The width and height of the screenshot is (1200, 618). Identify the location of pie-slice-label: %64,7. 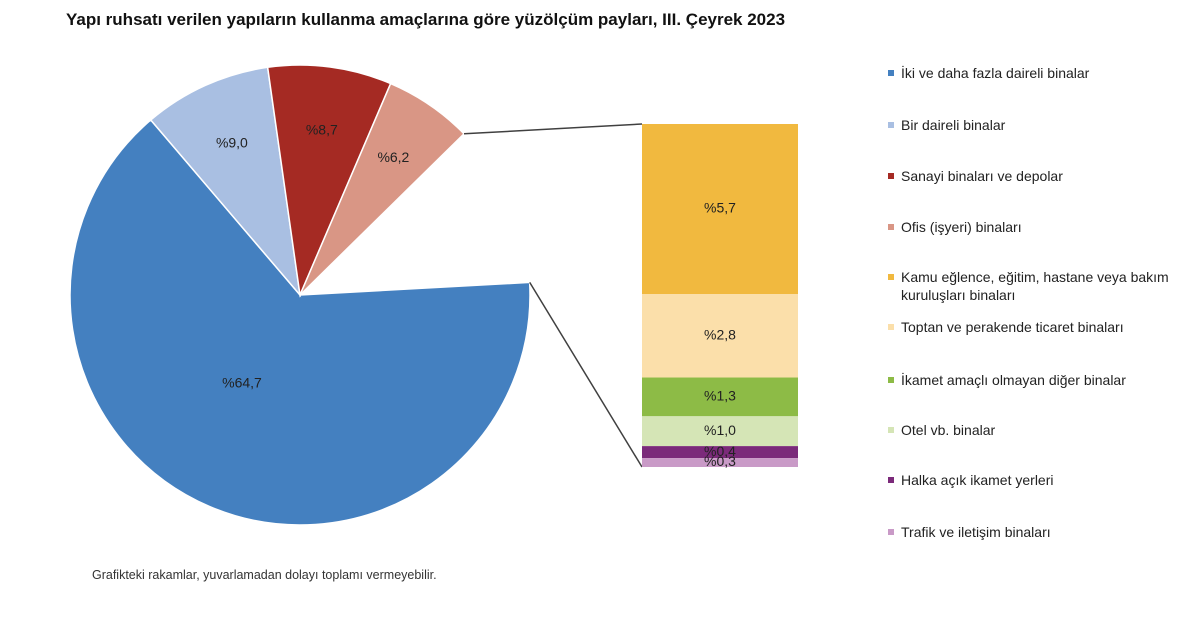
(242, 383).